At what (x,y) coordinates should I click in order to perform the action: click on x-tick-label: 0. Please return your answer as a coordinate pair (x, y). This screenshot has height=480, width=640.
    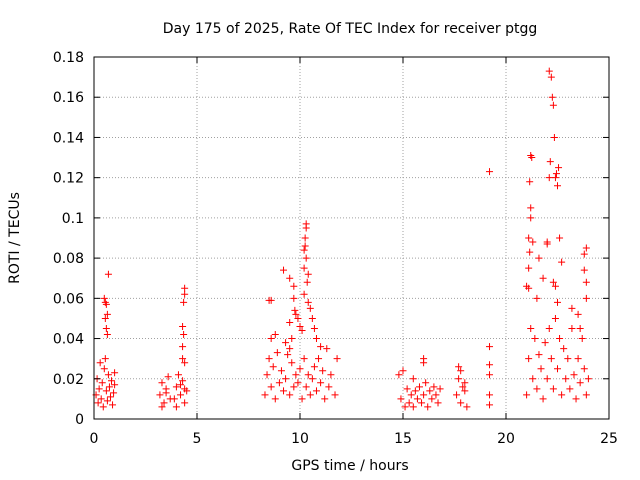
    Looking at the image, I should click on (94, 439).